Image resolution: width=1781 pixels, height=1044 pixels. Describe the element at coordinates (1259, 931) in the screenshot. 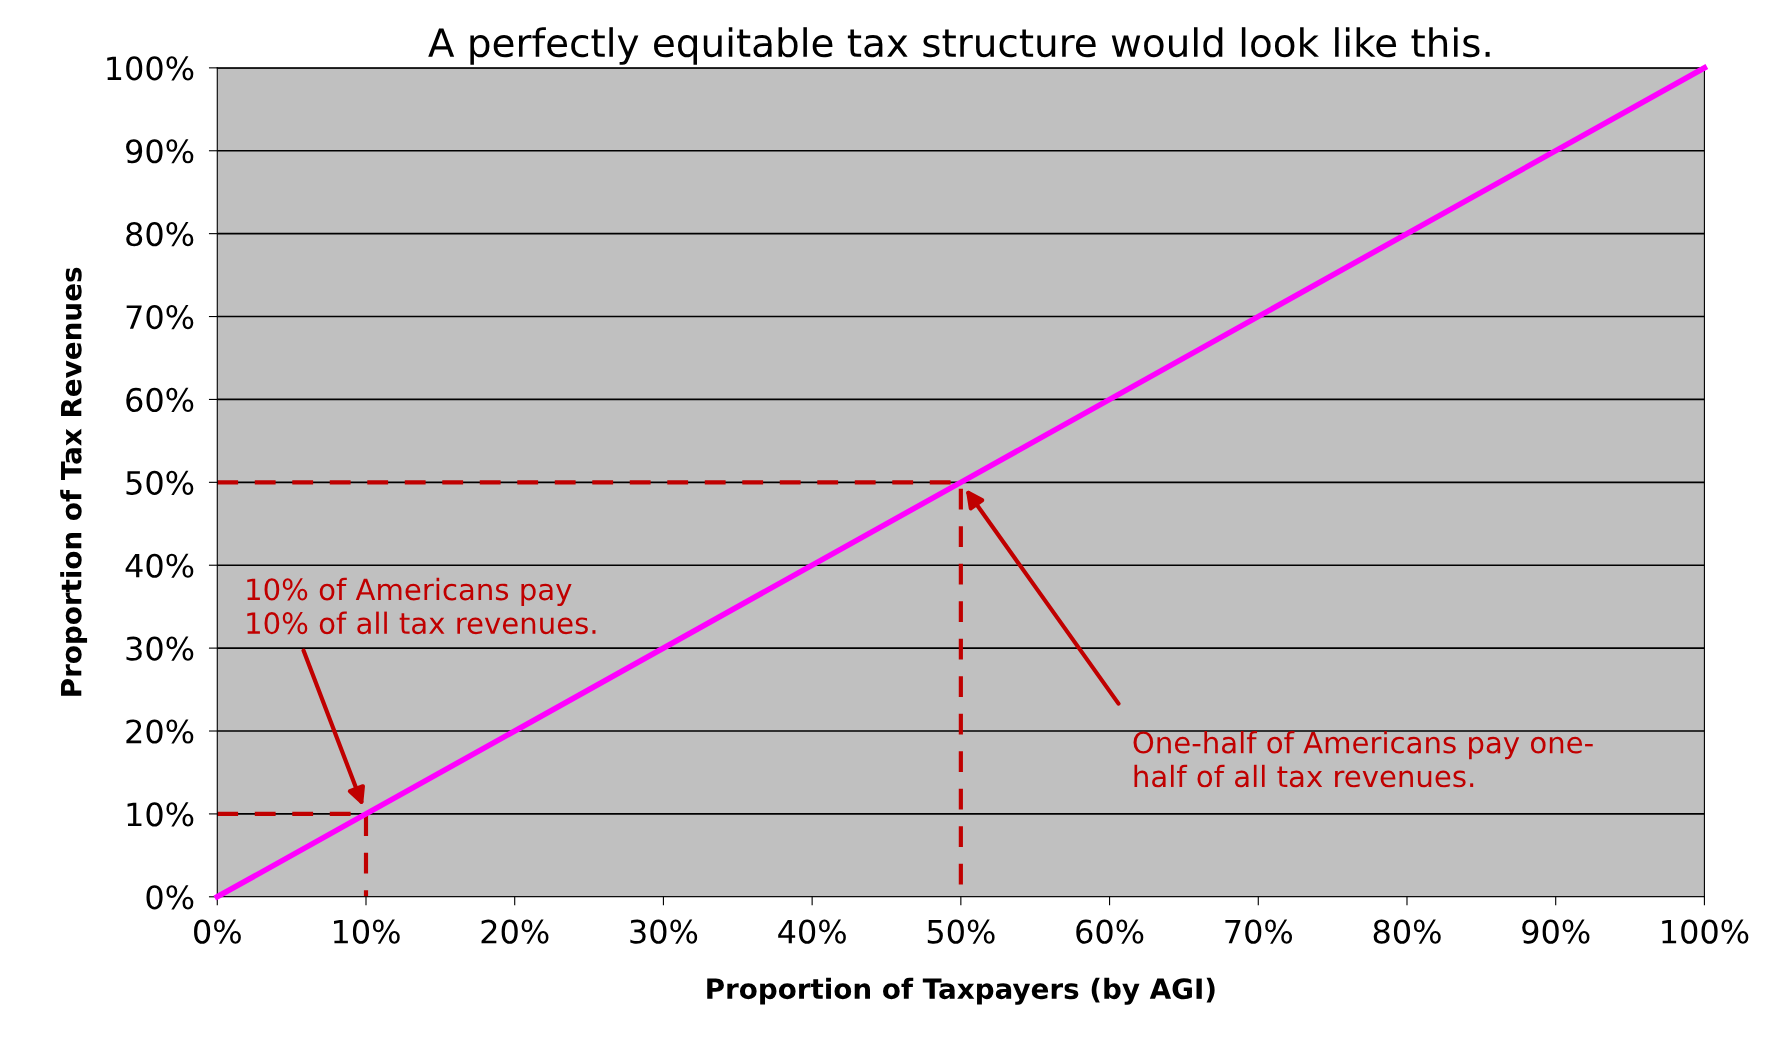

I see `x-tick-label: 70%` at that location.